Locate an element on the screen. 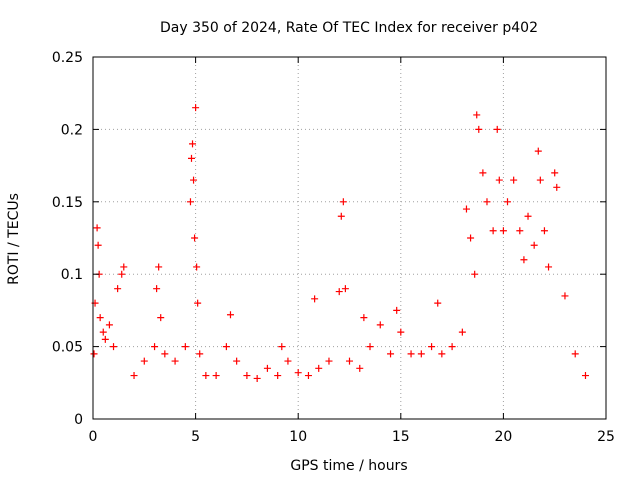 This screenshot has height=480, width=640. y-tick-label: 0.05 is located at coordinates (67, 348).